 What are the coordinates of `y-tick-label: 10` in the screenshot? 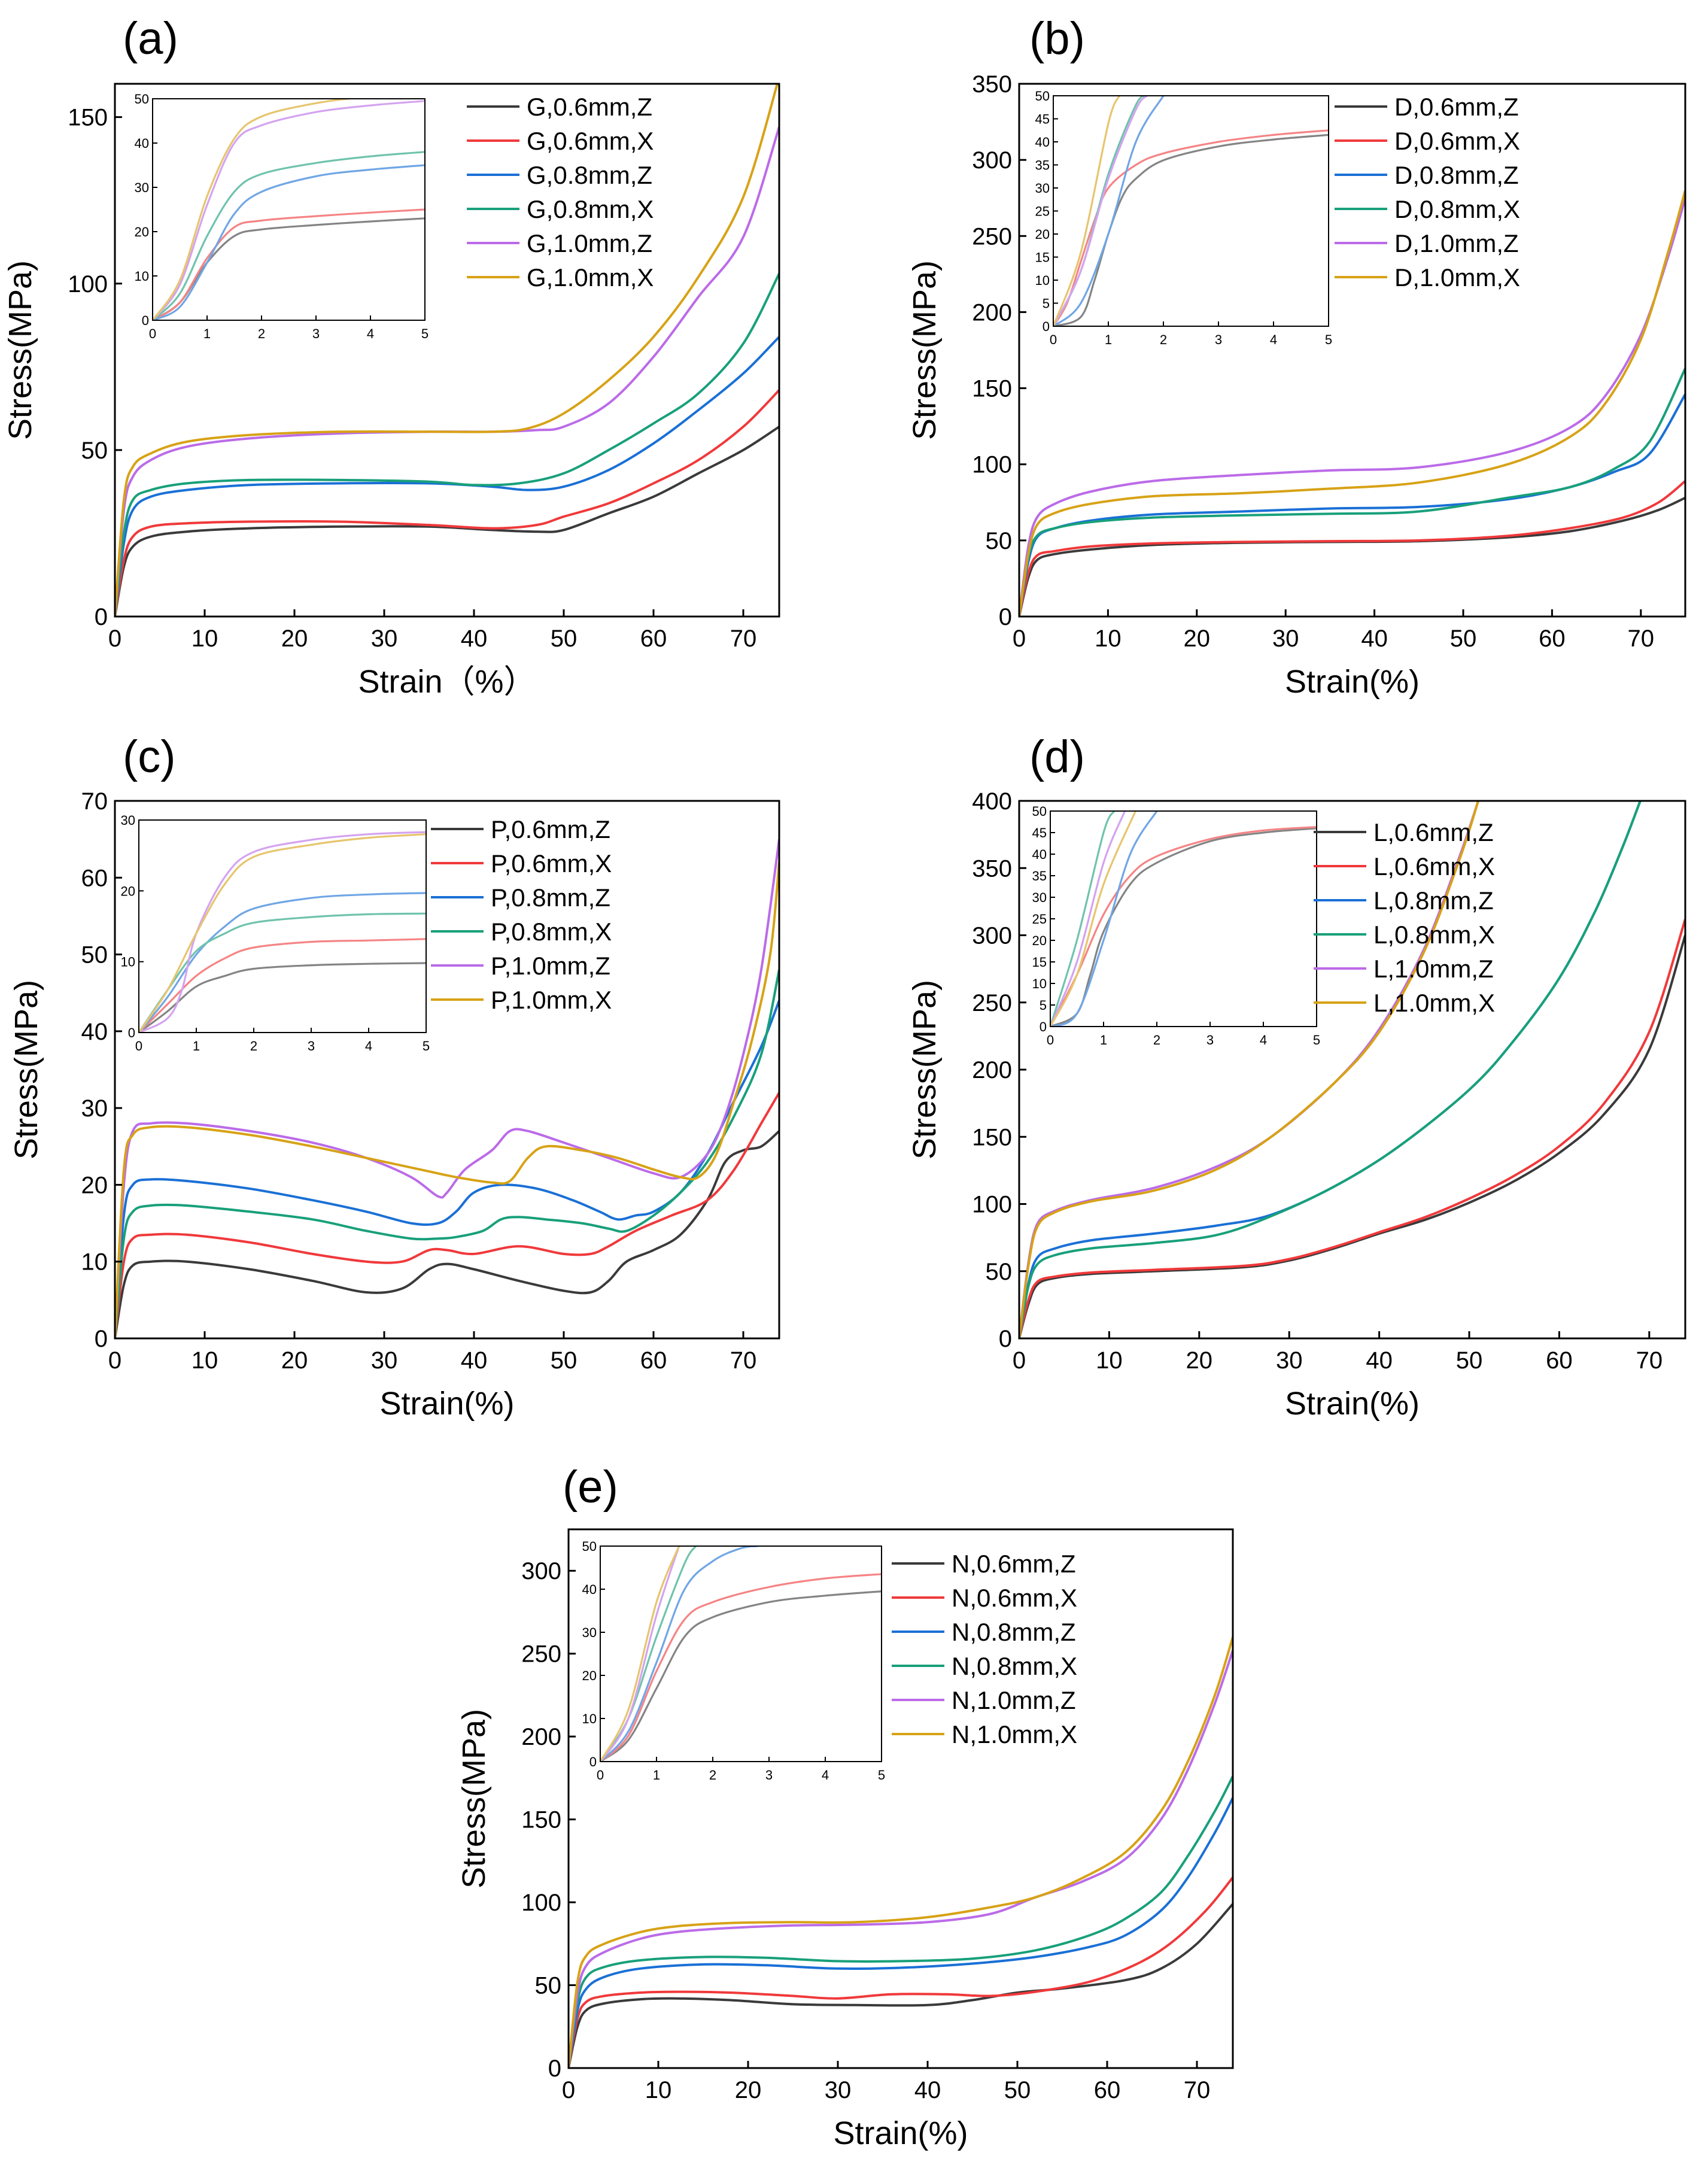 It's located at (95, 1262).